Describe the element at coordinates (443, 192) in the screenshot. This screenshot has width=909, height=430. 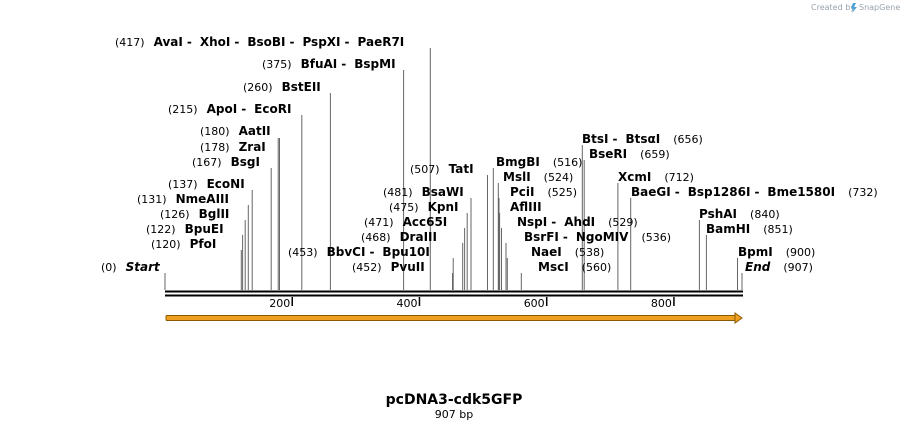
I see `enzyme-name: BsaWI` at that location.